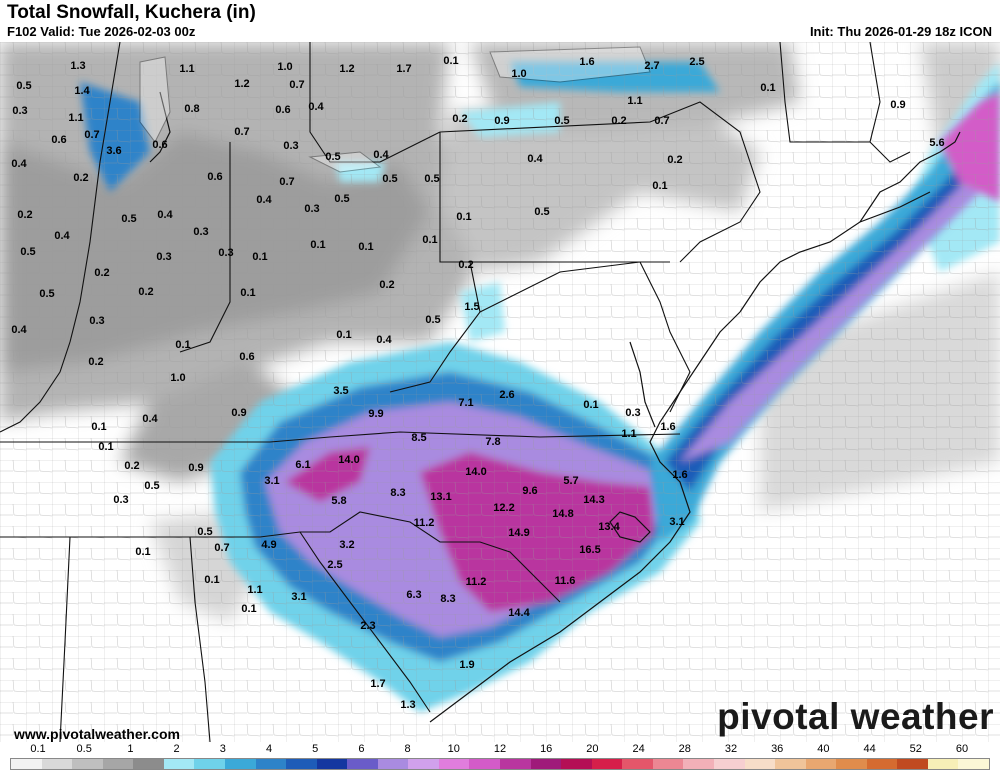 The height and width of the screenshot is (772, 1000). What do you see at coordinates (500, 749) in the screenshot?
I see `legend-tick-label: 12` at bounding box center [500, 749].